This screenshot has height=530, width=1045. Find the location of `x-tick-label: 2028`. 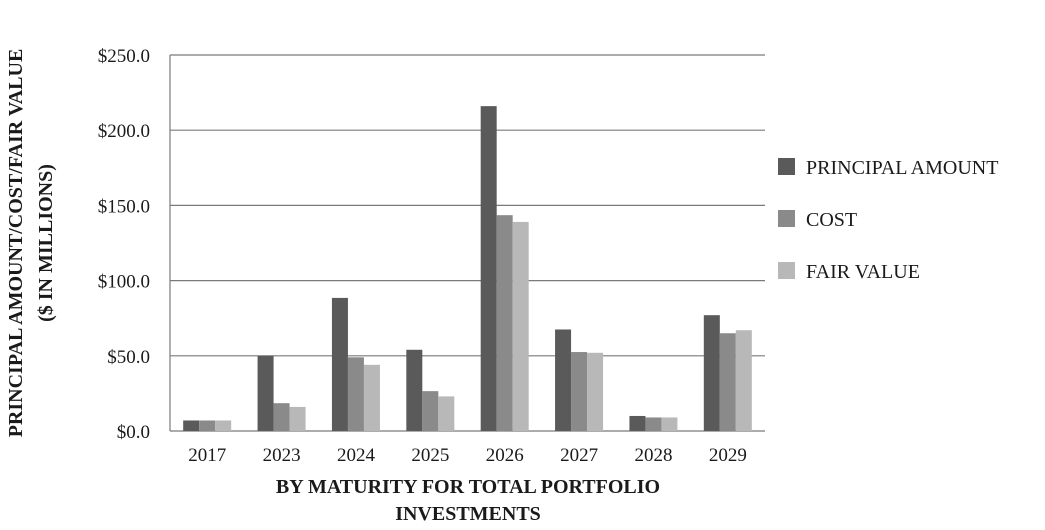

x-tick-label: 2028 is located at coordinates (653, 455).